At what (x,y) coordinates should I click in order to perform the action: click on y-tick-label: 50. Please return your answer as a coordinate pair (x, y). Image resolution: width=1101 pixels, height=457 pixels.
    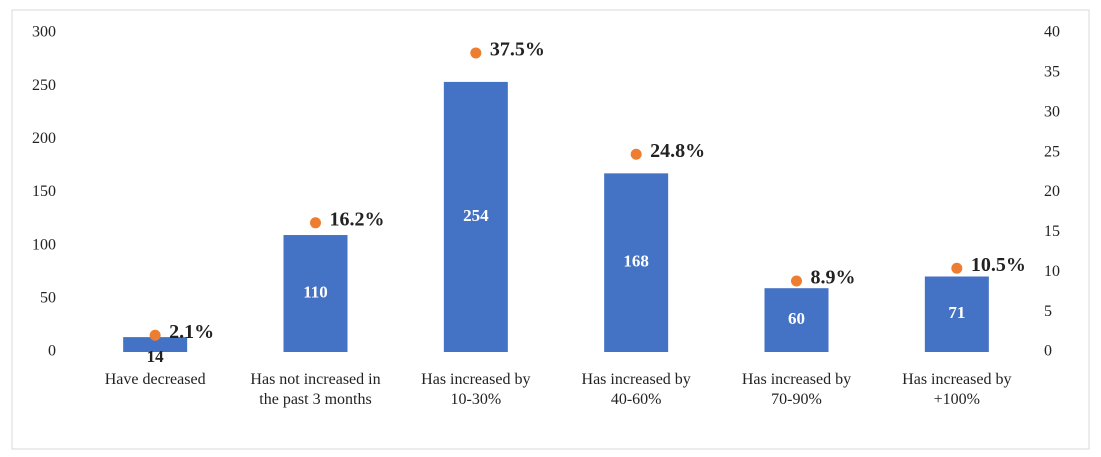
    Looking at the image, I should click on (48, 298).